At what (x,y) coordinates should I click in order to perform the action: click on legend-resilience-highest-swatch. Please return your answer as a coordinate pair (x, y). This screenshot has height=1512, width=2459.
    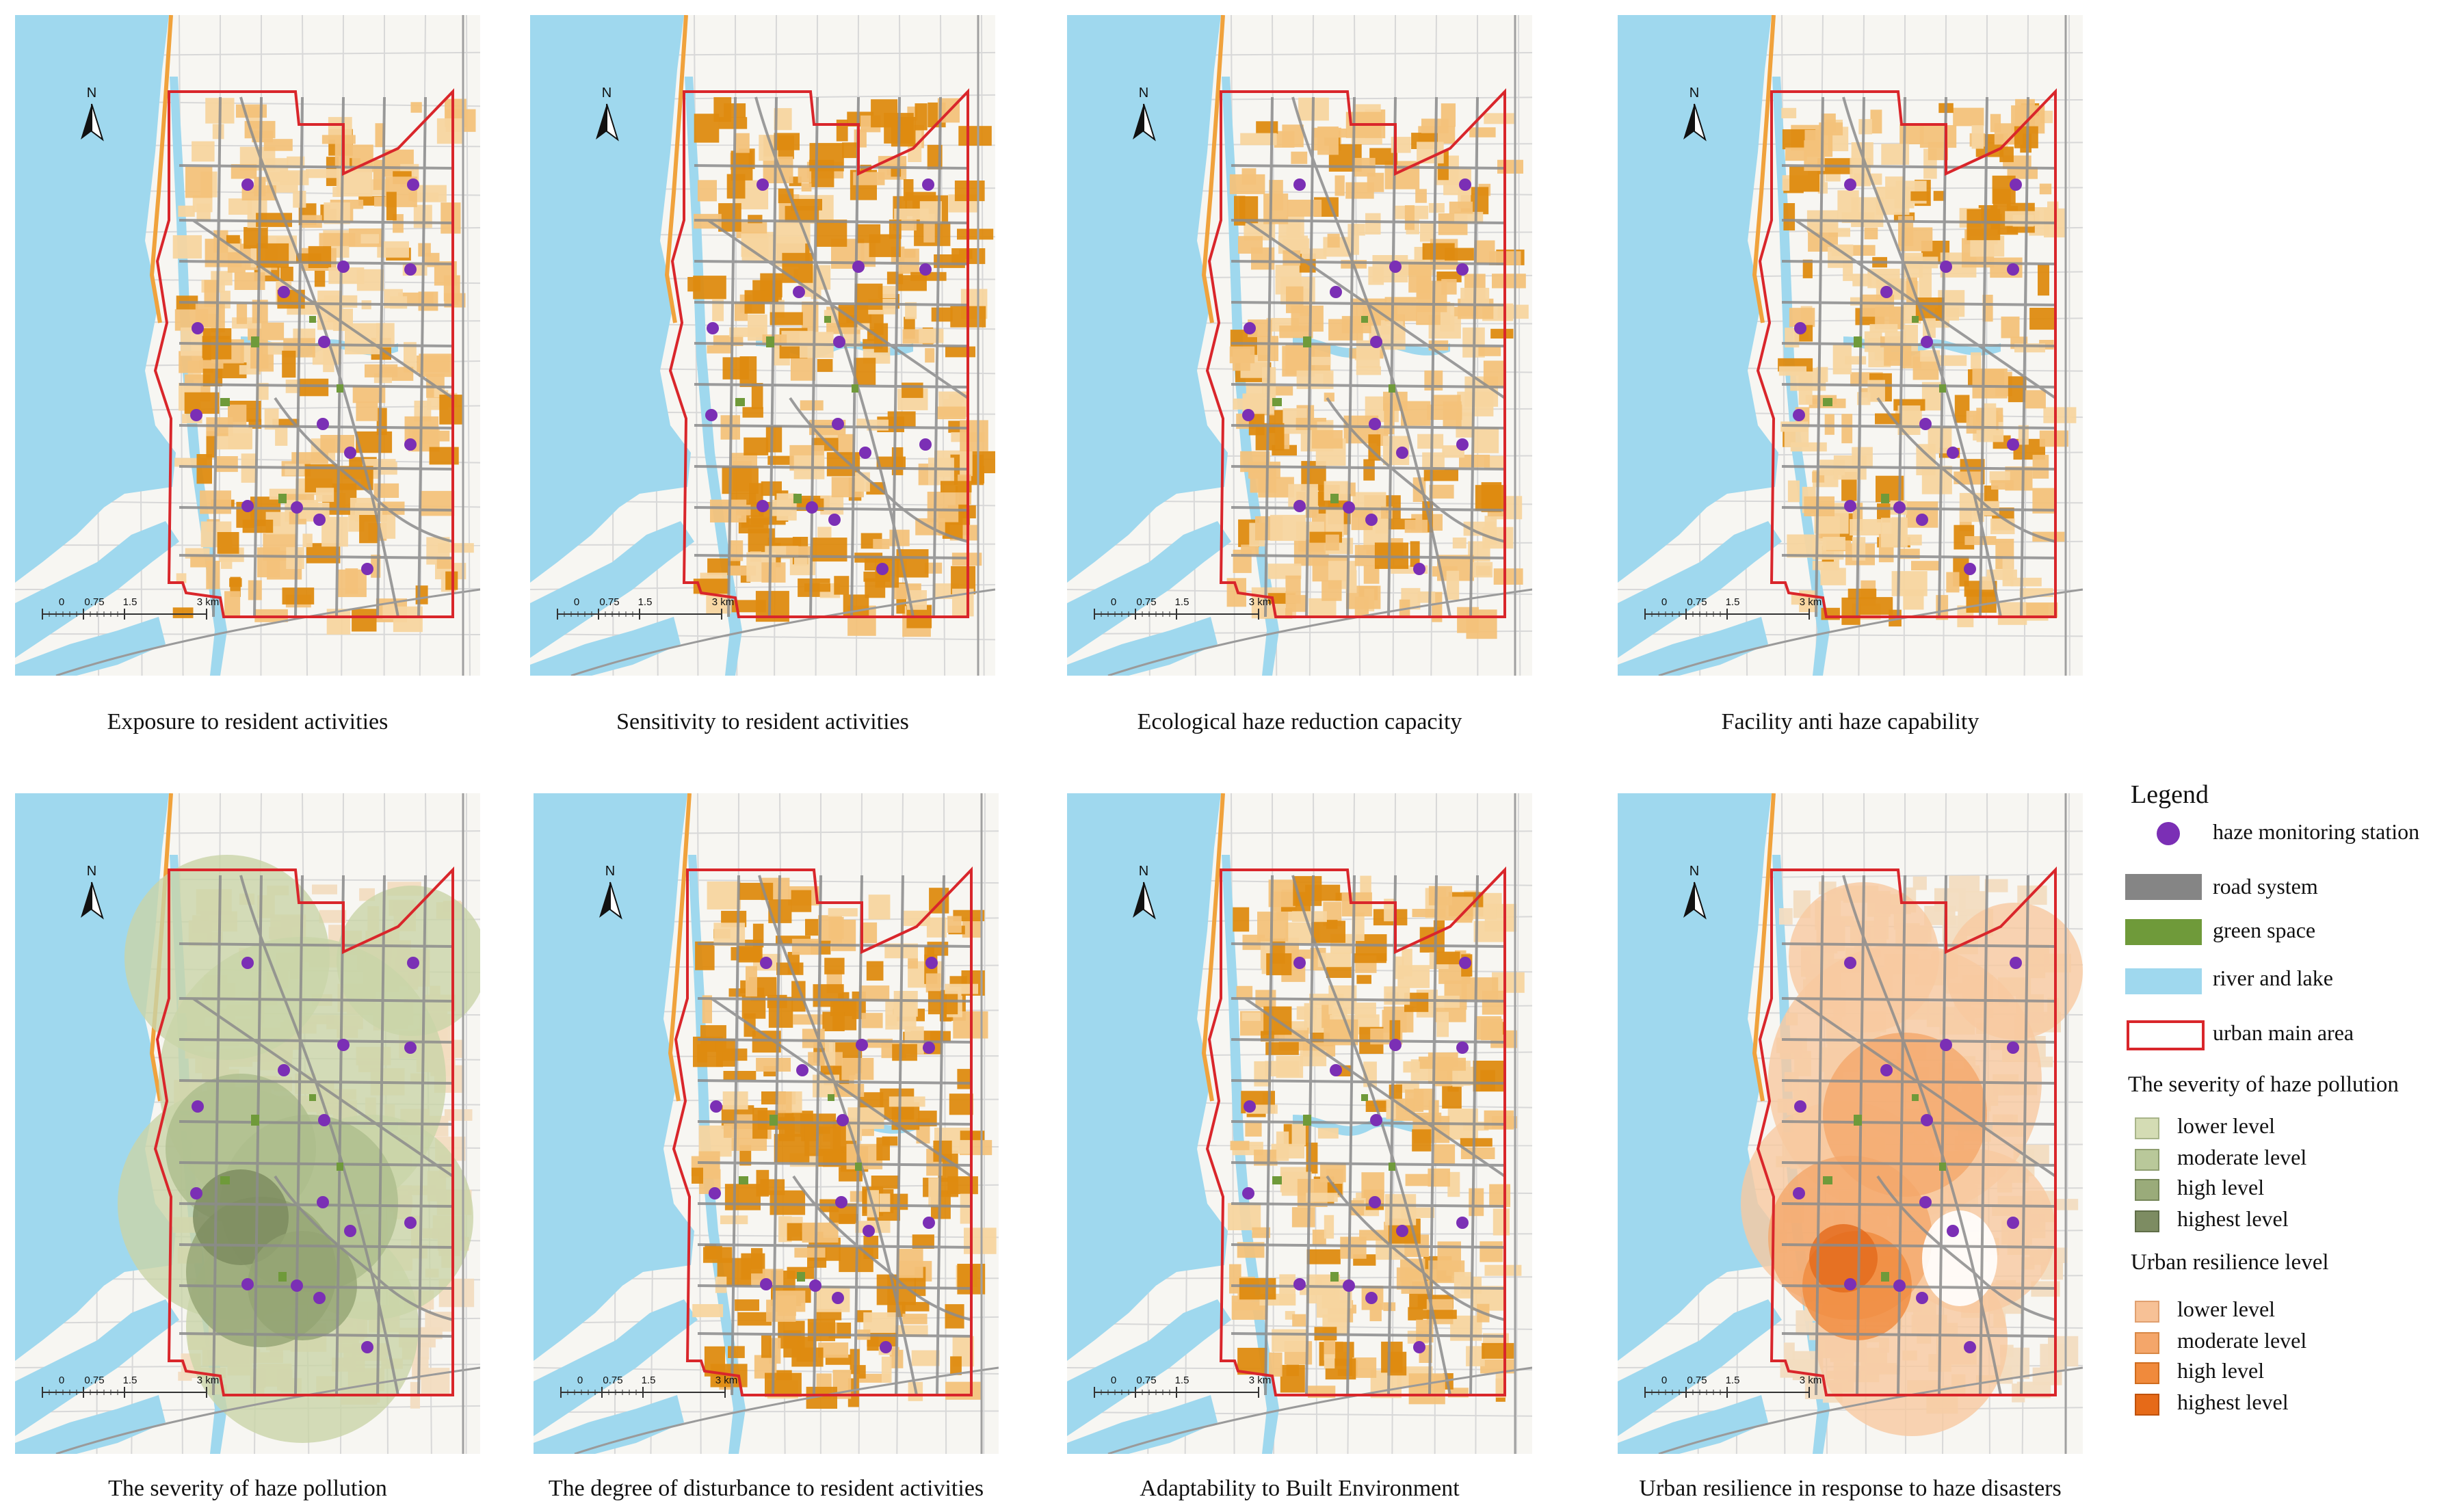
    Looking at the image, I should click on (2147, 1405).